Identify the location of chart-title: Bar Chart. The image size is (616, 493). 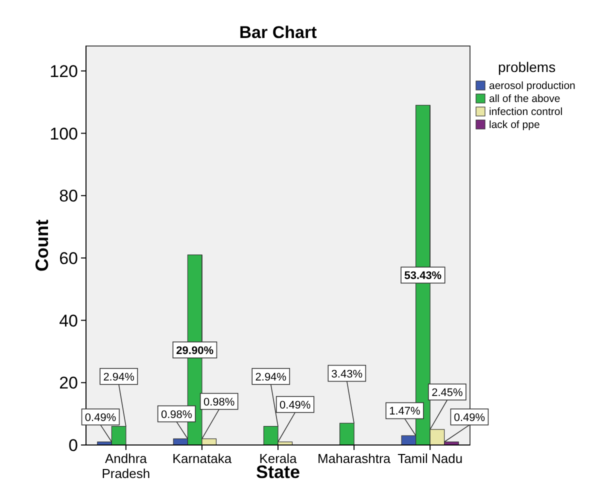
(278, 32).